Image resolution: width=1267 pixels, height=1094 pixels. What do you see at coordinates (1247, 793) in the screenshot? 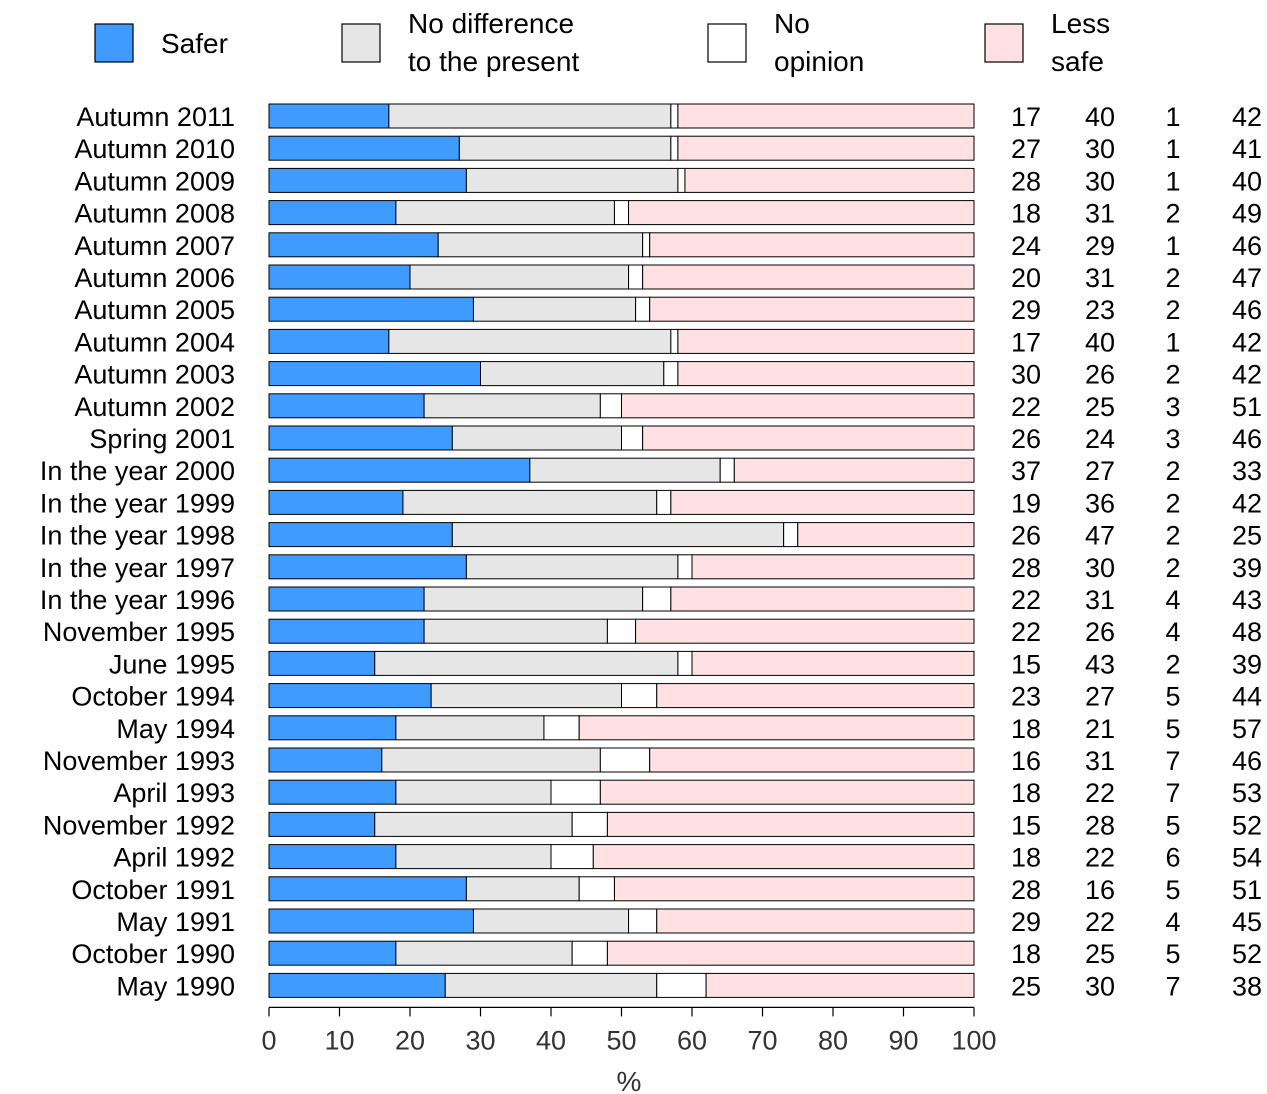
I see `value-label-less-safe: 53` at bounding box center [1247, 793].